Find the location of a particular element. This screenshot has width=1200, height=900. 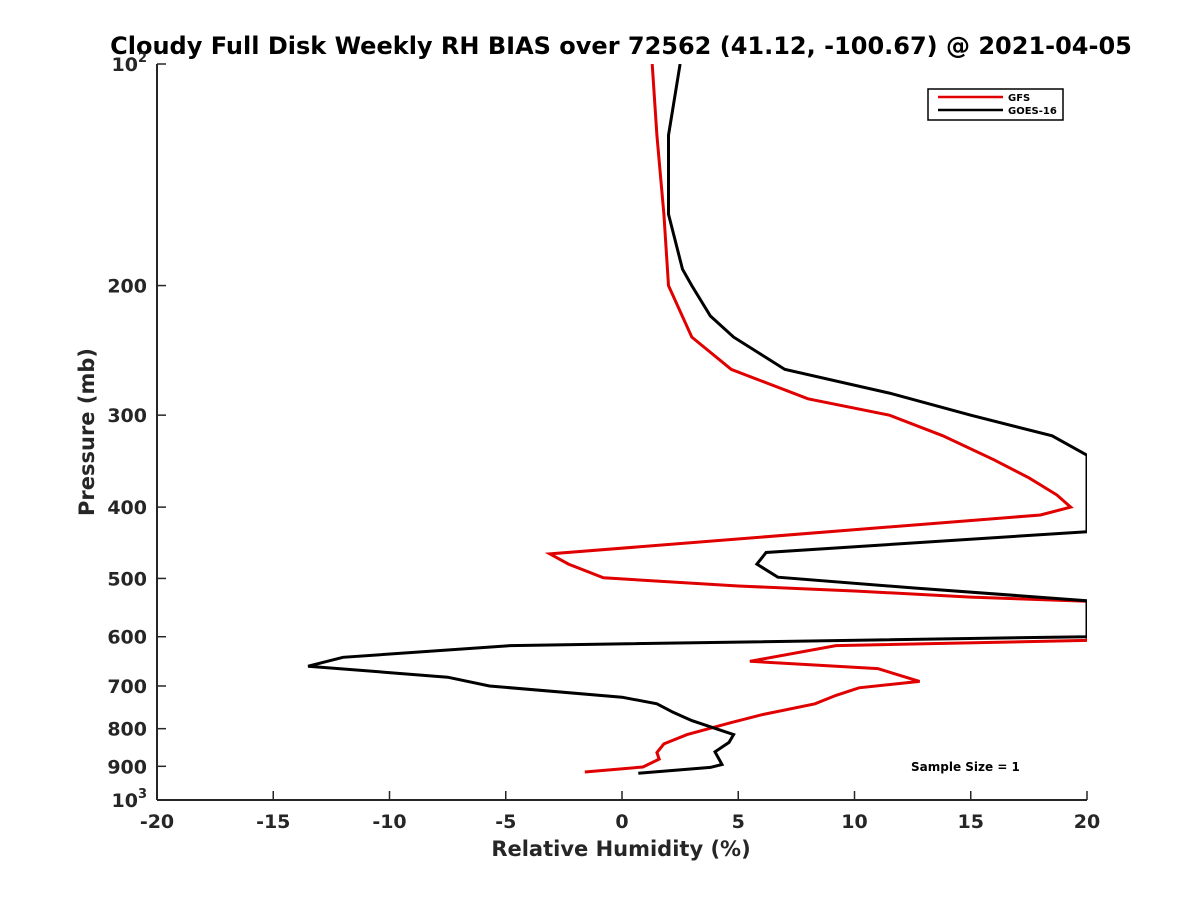

x-axis-label: Relative Humidity (%) is located at coordinates (620, 849).